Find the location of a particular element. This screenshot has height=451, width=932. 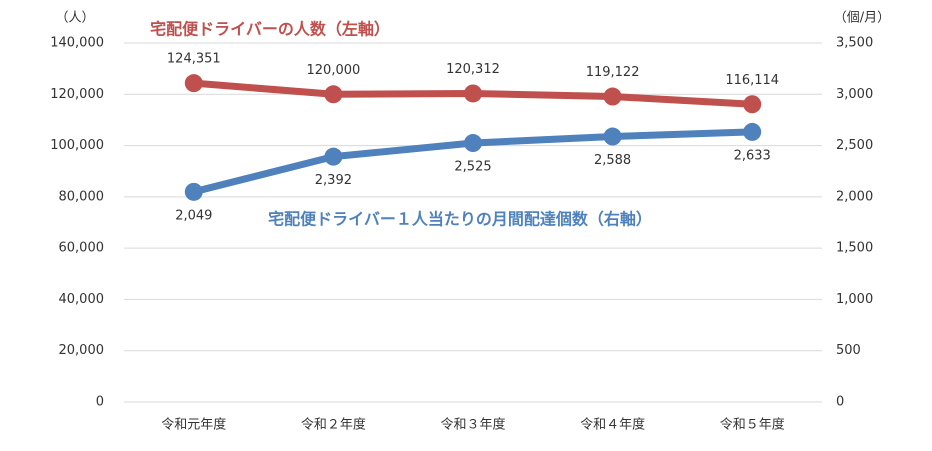

y-tick-label: 80,000 is located at coordinates (82, 196).